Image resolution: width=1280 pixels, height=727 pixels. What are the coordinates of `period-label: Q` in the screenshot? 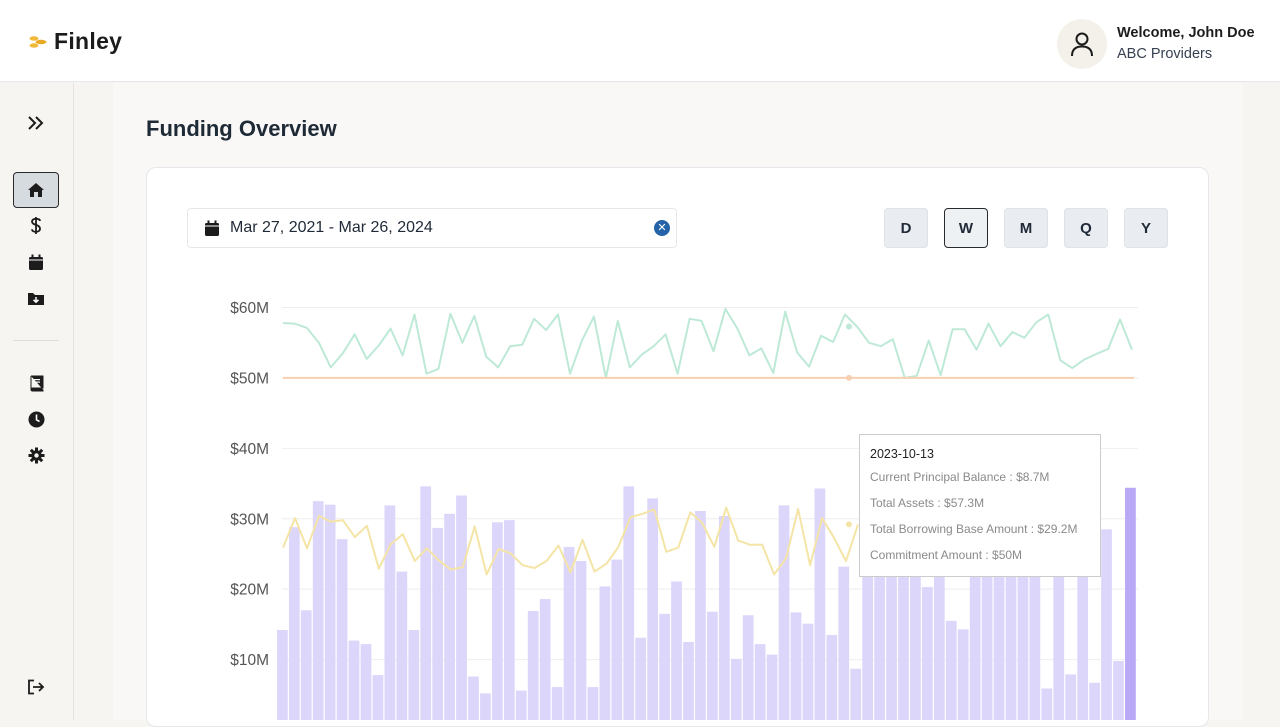 It's located at (1086, 228).